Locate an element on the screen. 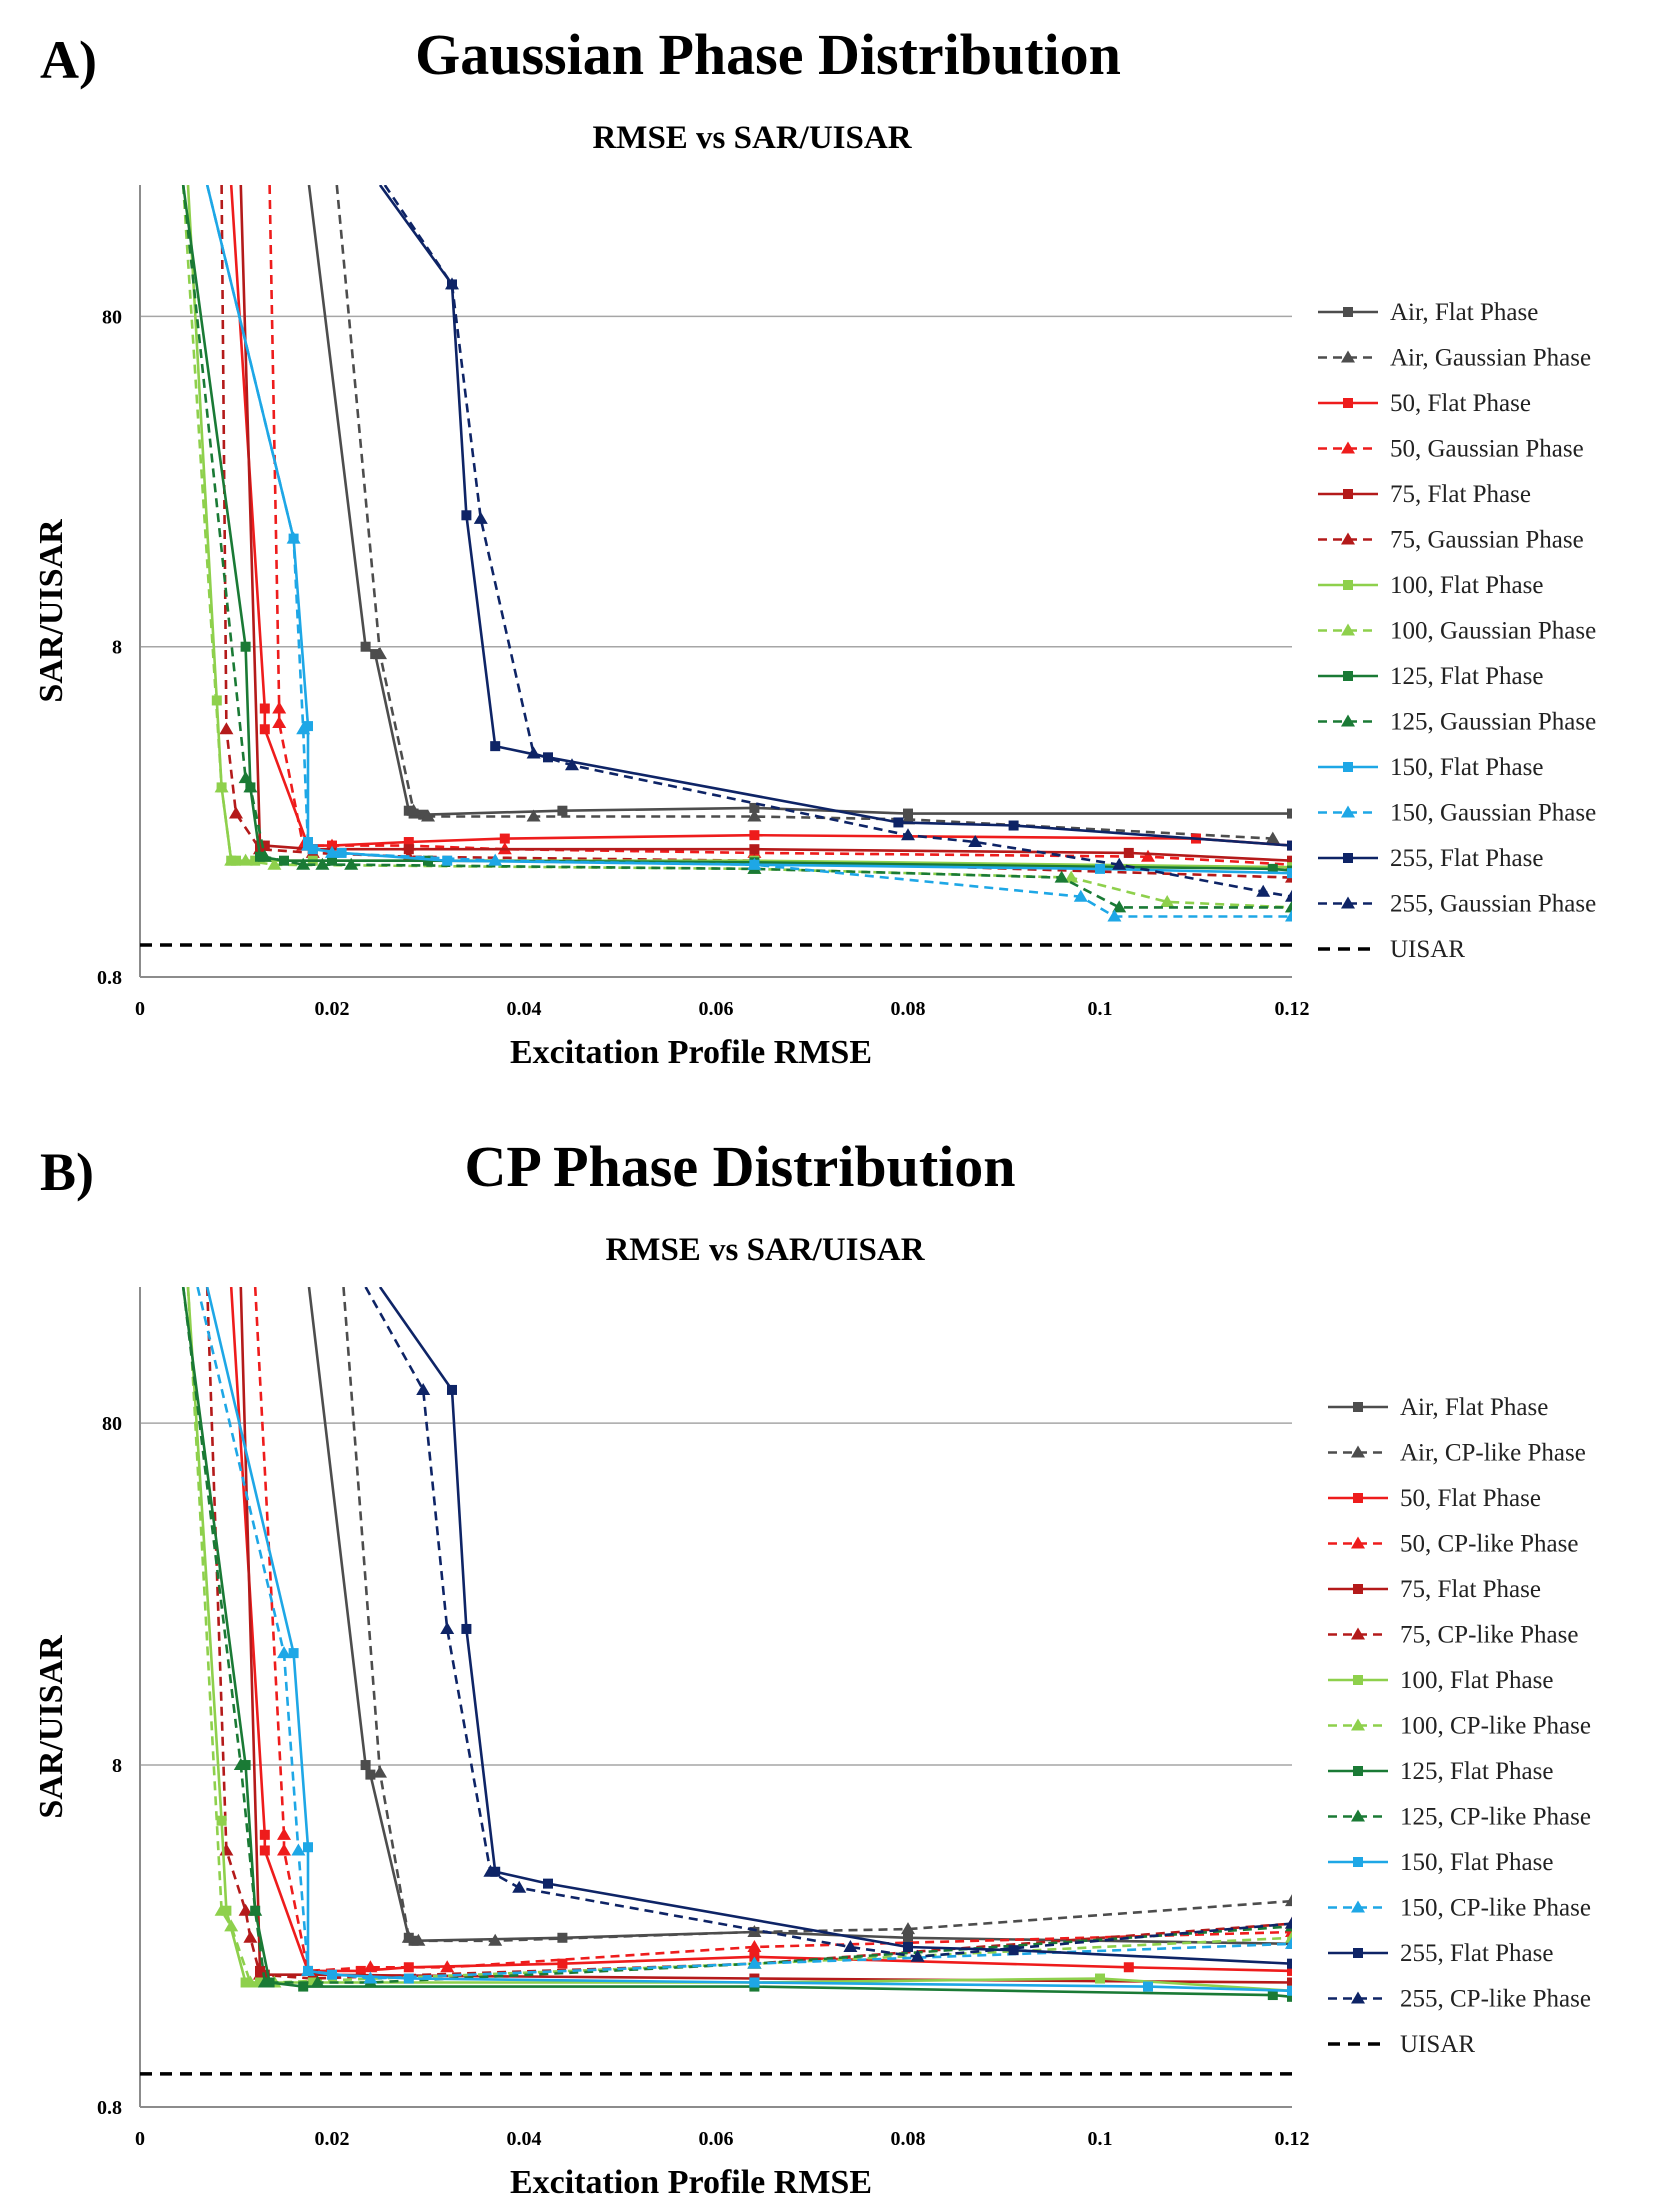  a-legend-label: 100, Flat Phase is located at coordinates (1466, 585).